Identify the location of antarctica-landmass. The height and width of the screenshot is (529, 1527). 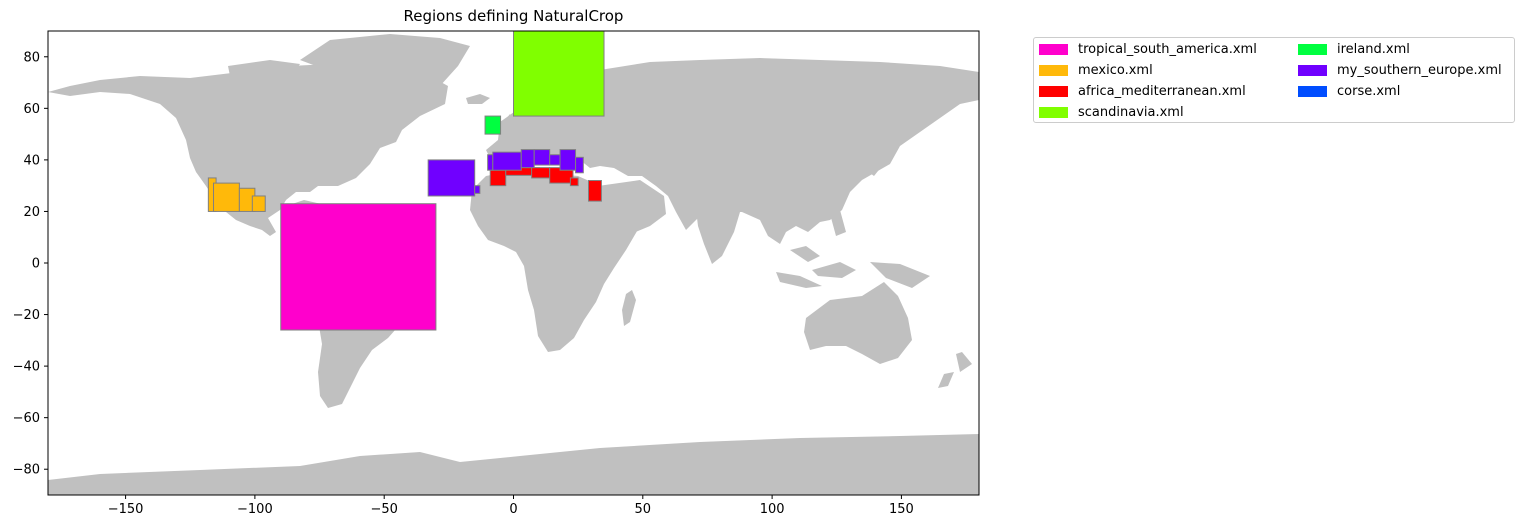
(513, 464).